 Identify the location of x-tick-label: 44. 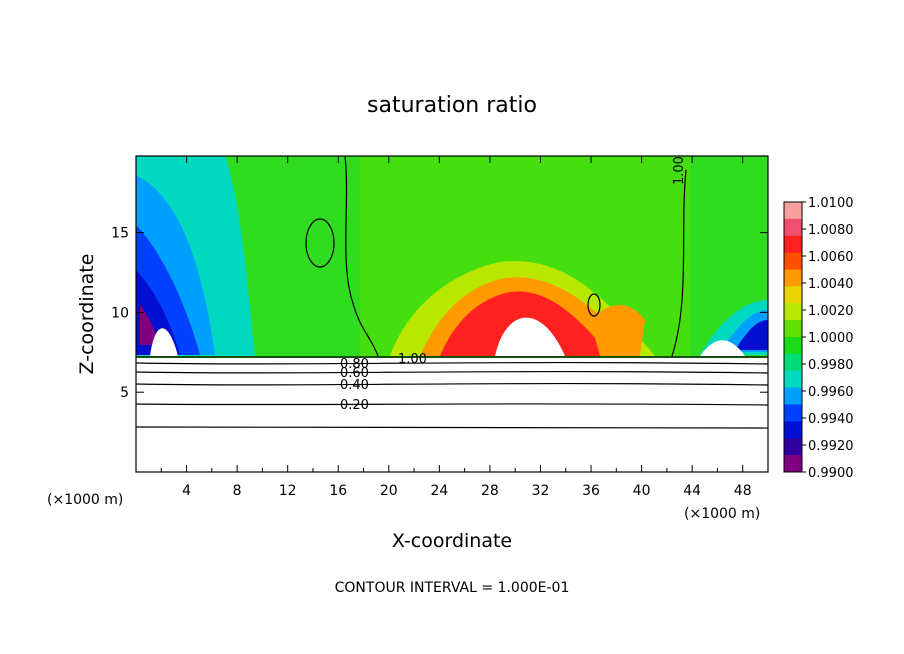
(692, 491).